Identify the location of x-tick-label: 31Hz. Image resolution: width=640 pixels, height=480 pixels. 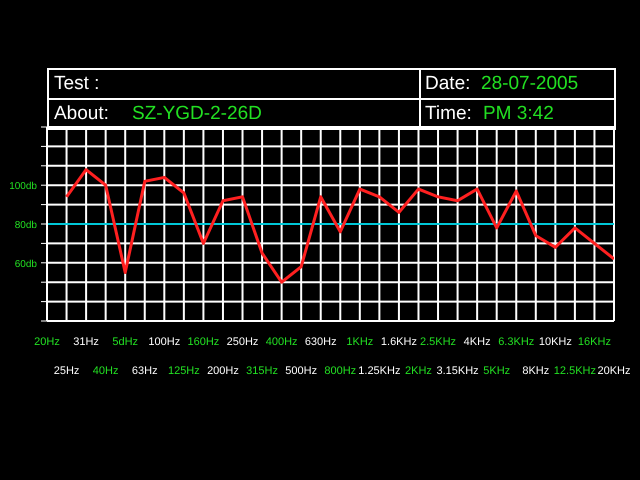
(86, 342).